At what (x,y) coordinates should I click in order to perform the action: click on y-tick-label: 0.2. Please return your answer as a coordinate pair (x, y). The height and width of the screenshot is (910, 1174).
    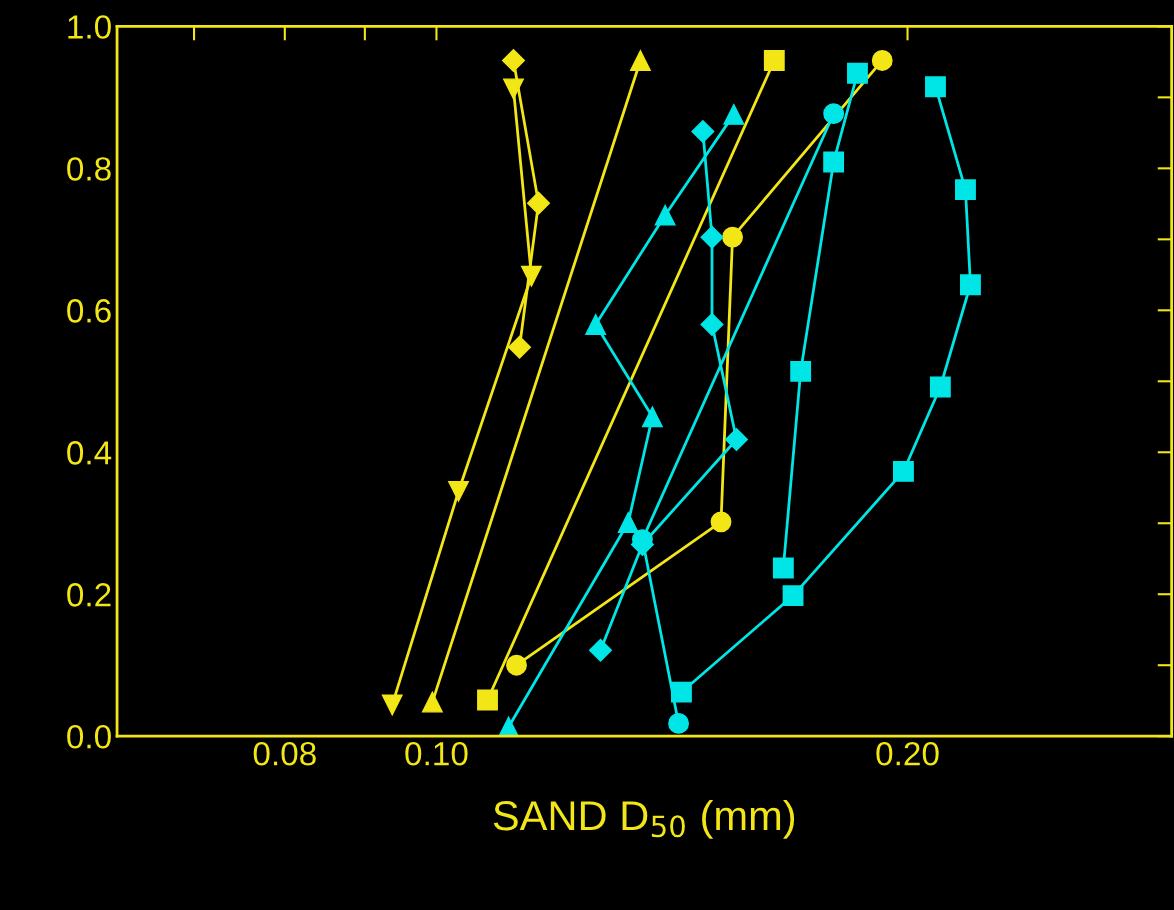
    Looking at the image, I should click on (89, 595).